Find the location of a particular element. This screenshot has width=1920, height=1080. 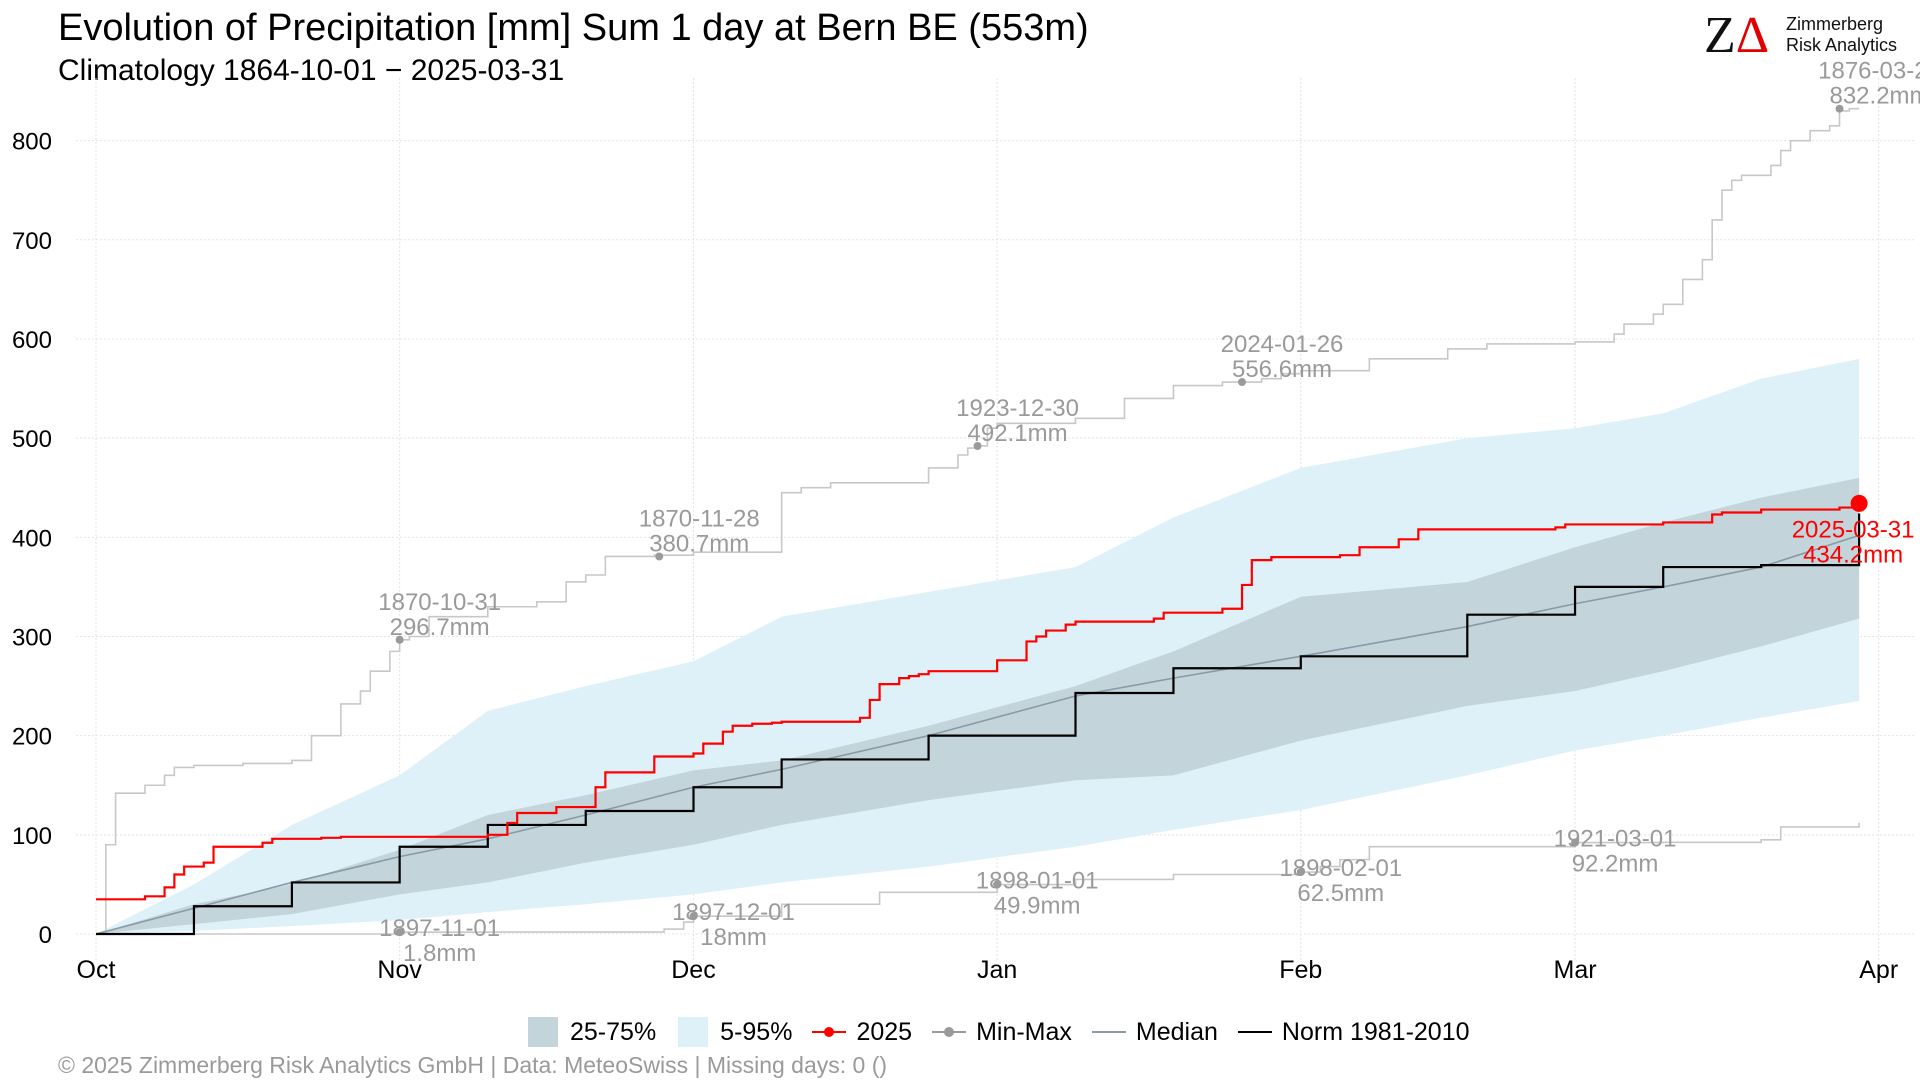

x-tick-label: Nov is located at coordinates (399, 970).